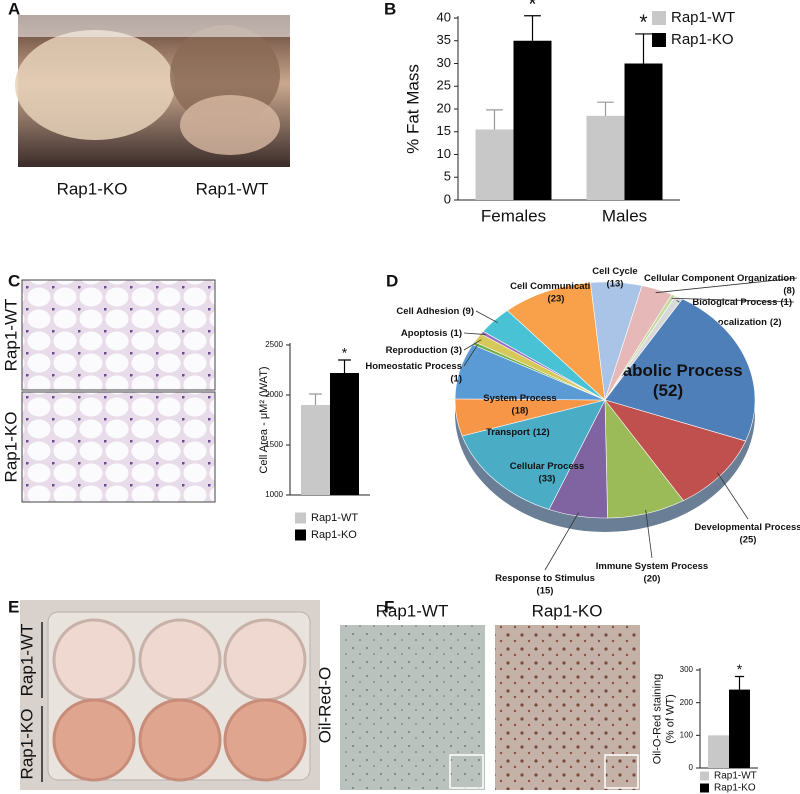 The height and width of the screenshot is (794, 800). Describe the element at coordinates (739, 322) in the screenshot. I see `slice-name: Localization` at that location.